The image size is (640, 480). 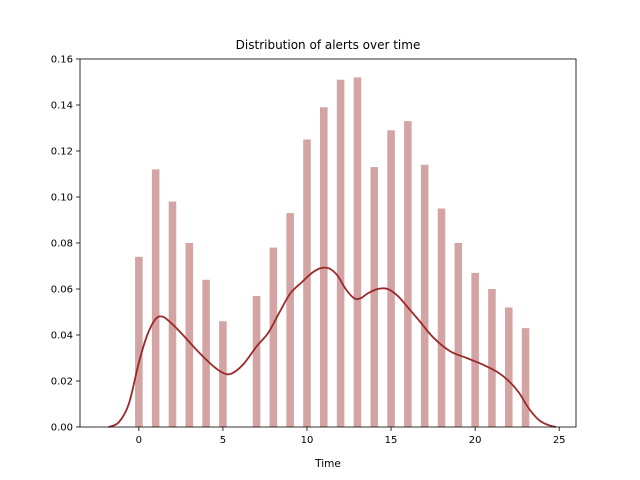 What do you see at coordinates (62, 290) in the screenshot?
I see `y-tick-label: 0.06` at bounding box center [62, 290].